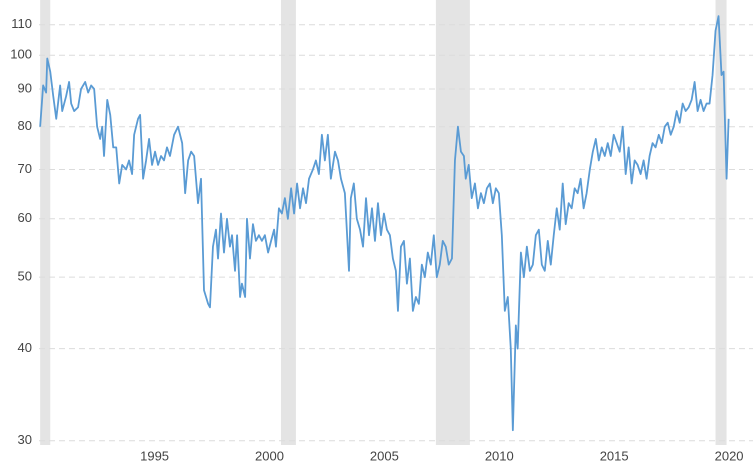  I want to click on x-tick-label: 2010, so click(499, 455).